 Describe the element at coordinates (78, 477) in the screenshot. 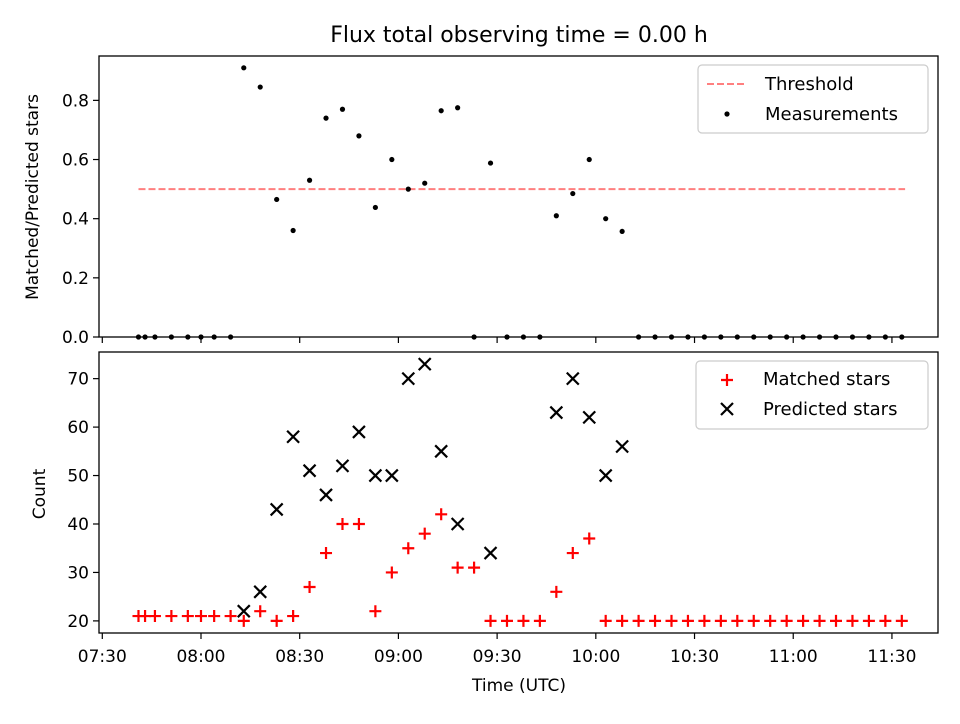

I see `bottom-ytick-label: 50` at that location.